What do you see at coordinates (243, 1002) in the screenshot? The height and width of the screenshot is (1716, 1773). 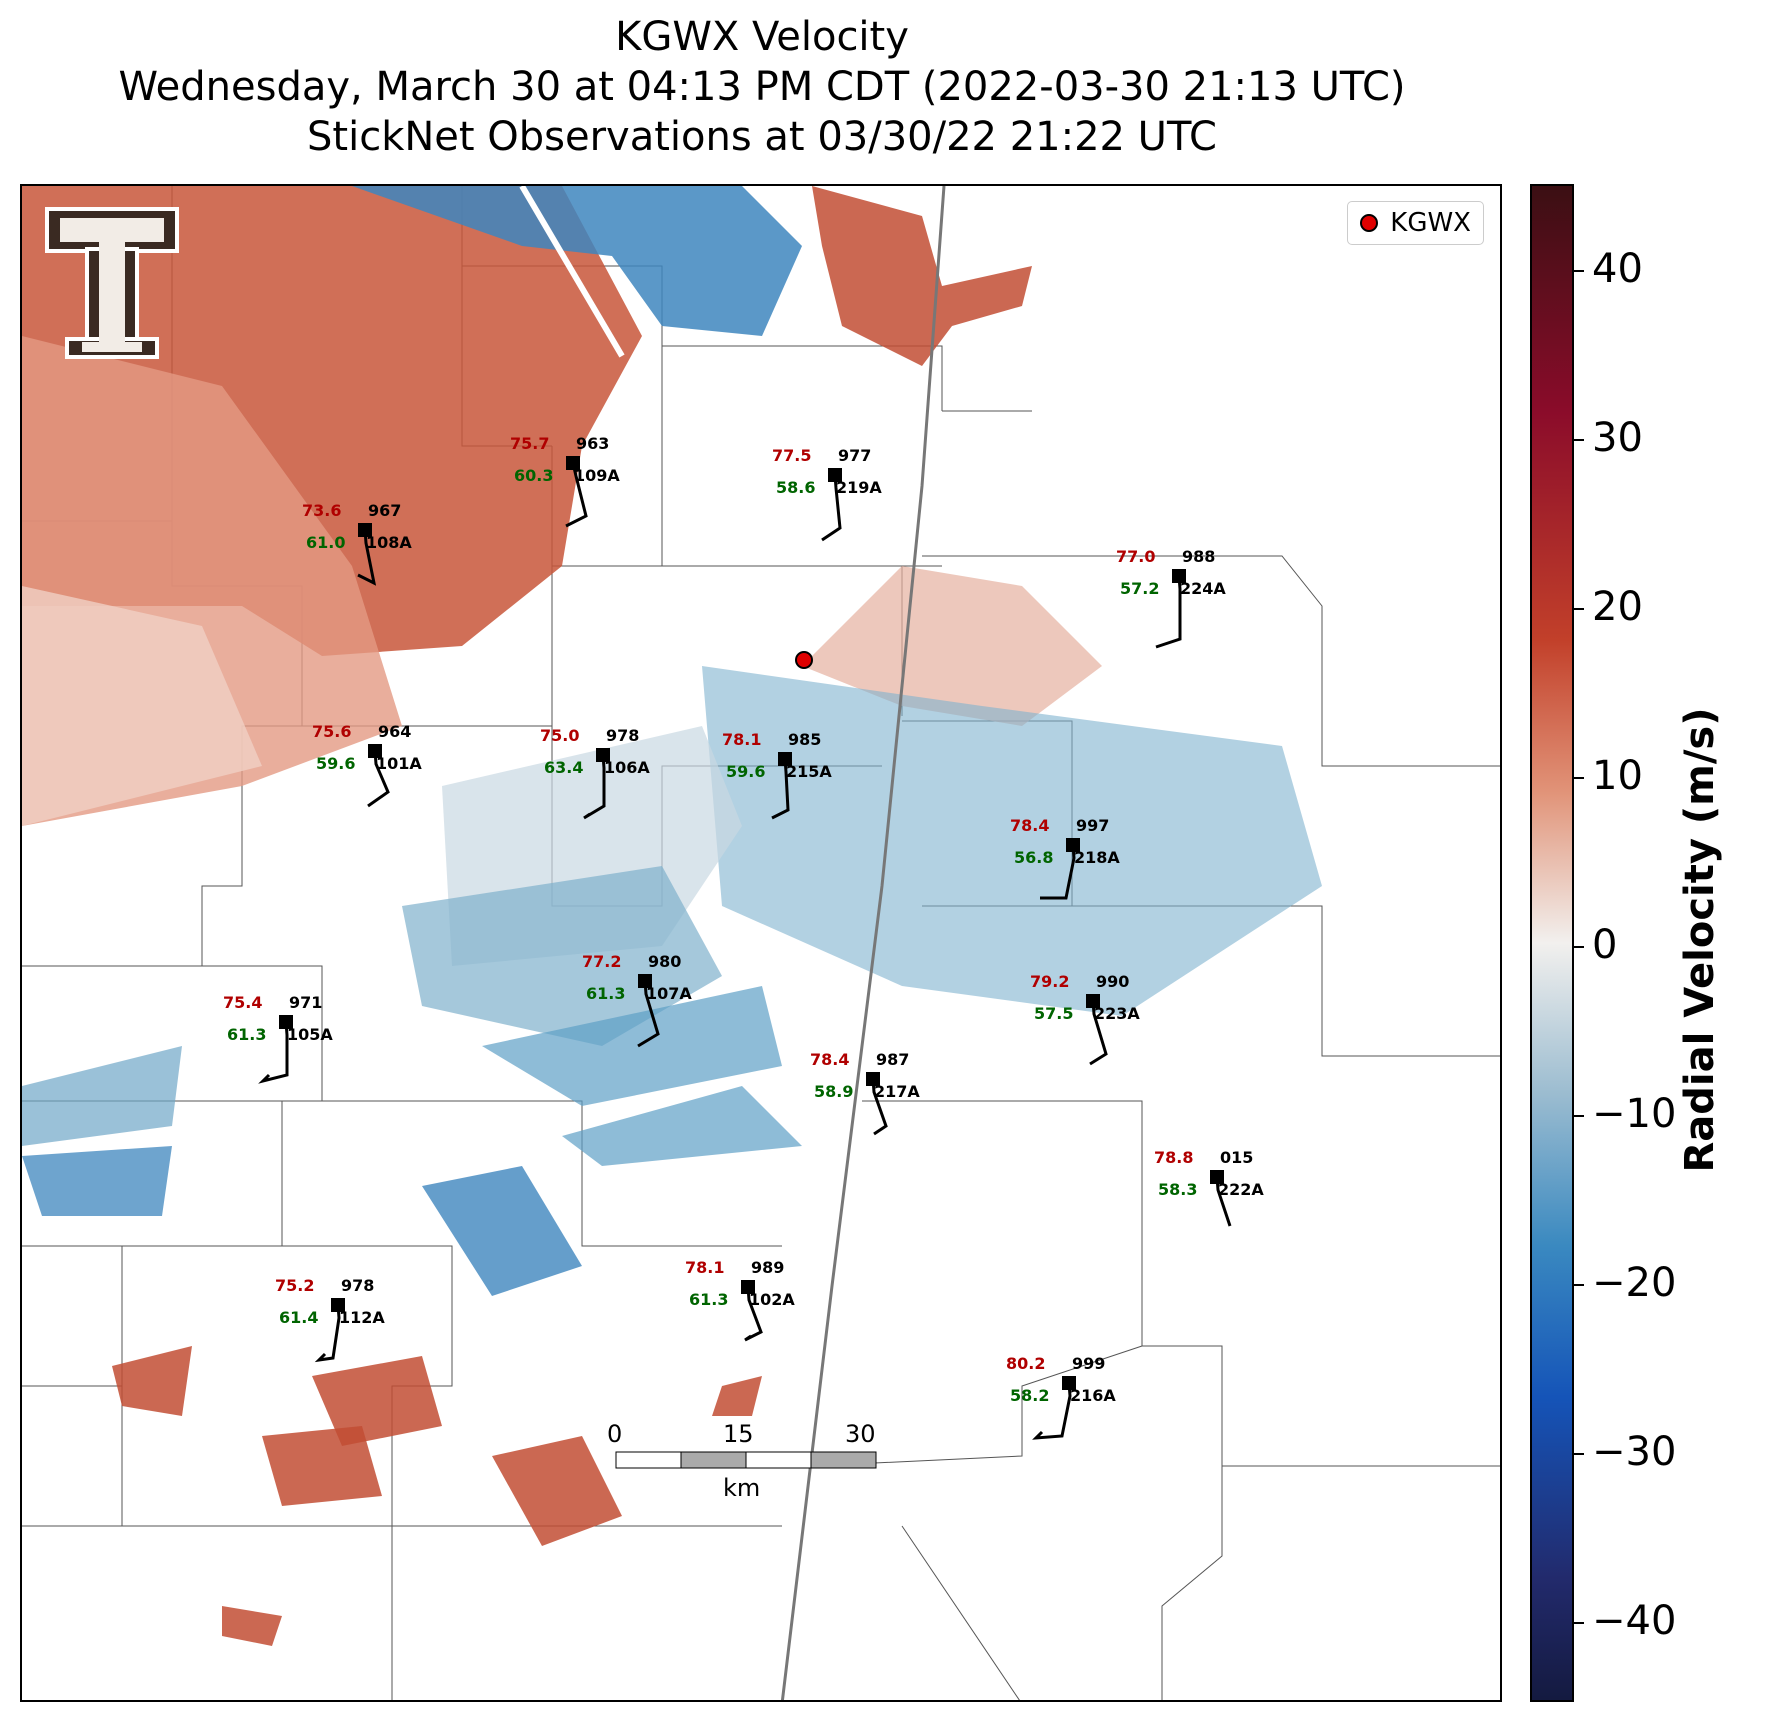 I see `station-temperature: 75.4` at bounding box center [243, 1002].